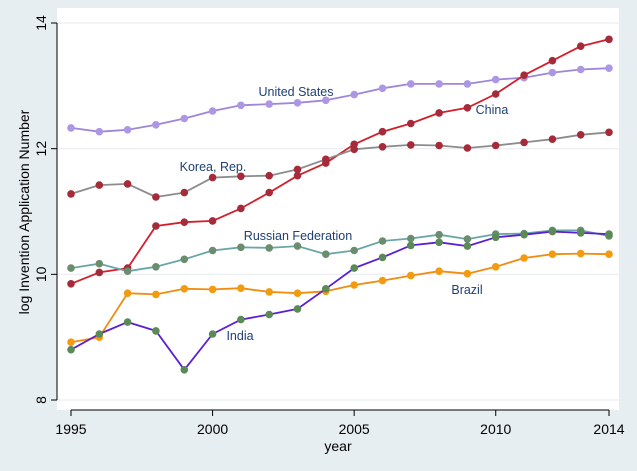  I want to click on point-korea-rep-1999, so click(184, 192).